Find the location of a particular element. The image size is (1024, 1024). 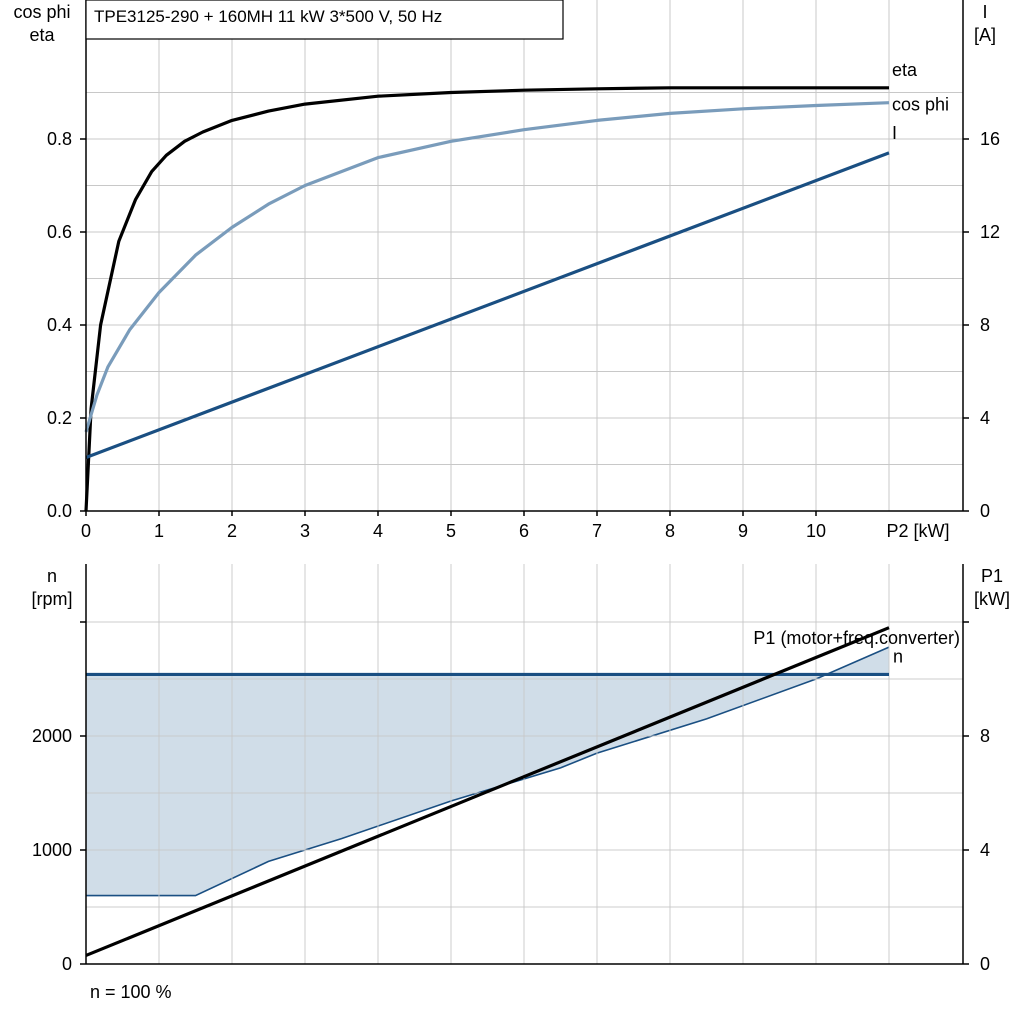

top-left-tick-label: 0.6 is located at coordinates (59, 232).